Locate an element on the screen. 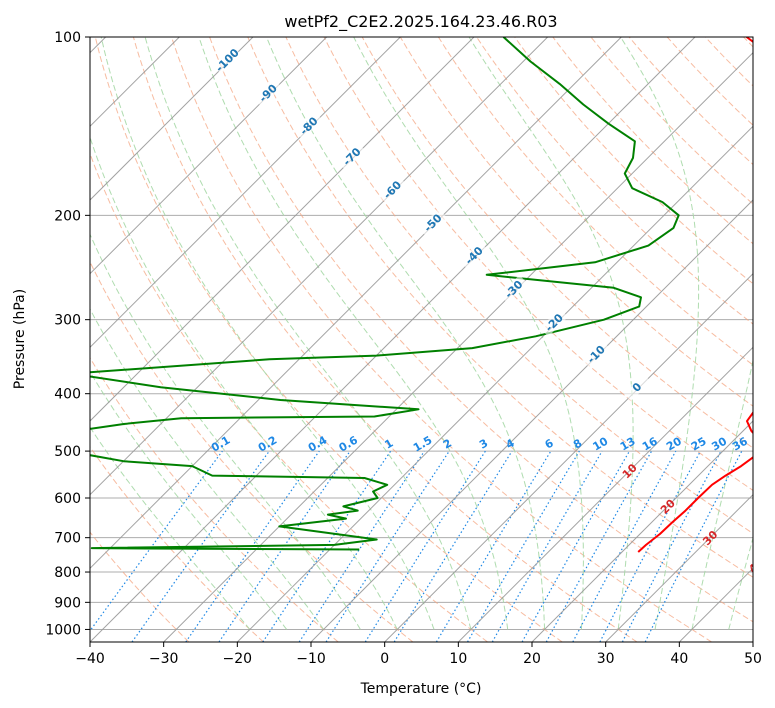 This screenshot has width=775, height=708. isotherm-label-text: -100 is located at coordinates (227, 60).